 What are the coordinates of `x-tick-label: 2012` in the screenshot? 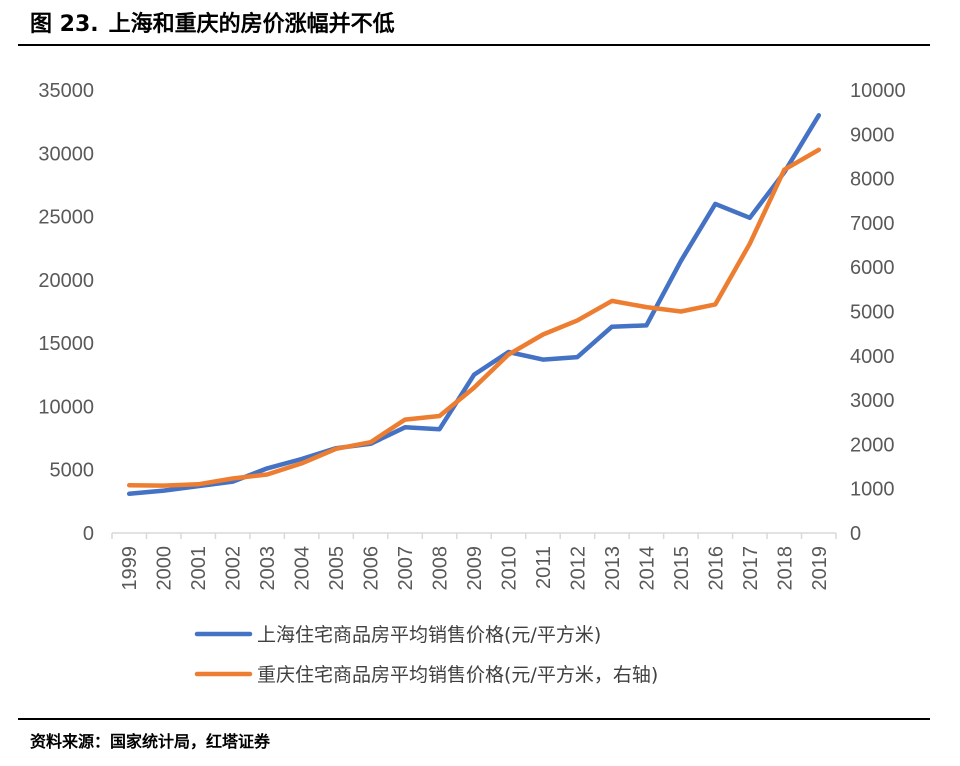 It's located at (578, 568).